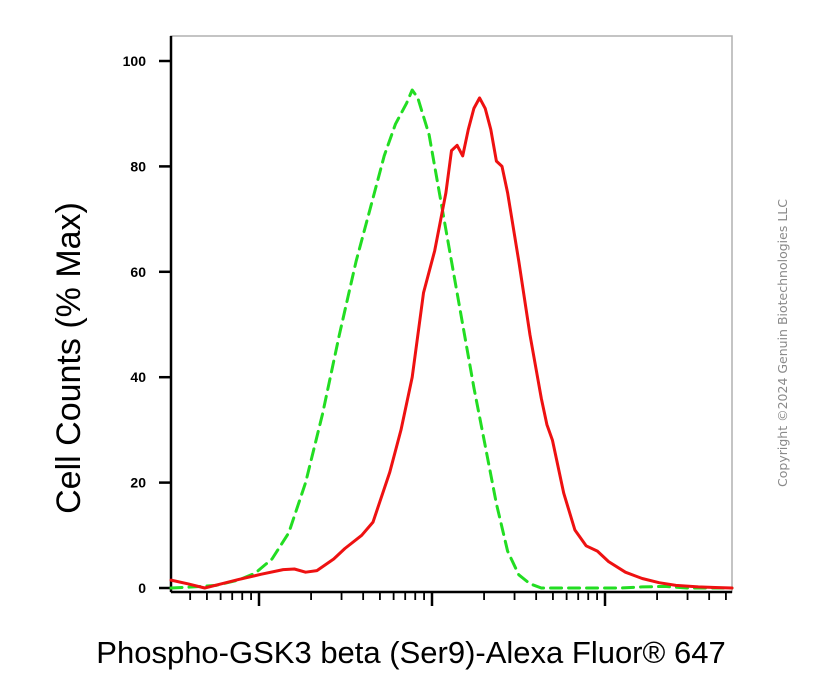 The width and height of the screenshot is (824, 690). I want to click on y-tick-label: 20, so click(138, 483).